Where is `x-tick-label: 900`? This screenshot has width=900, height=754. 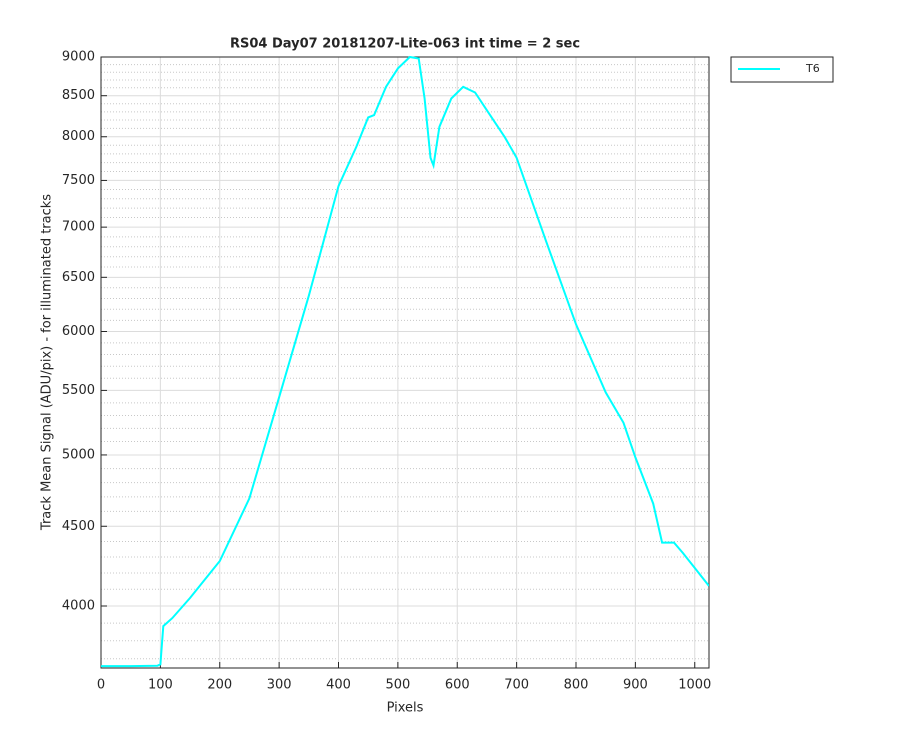 x-tick-label: 900 is located at coordinates (635, 685).